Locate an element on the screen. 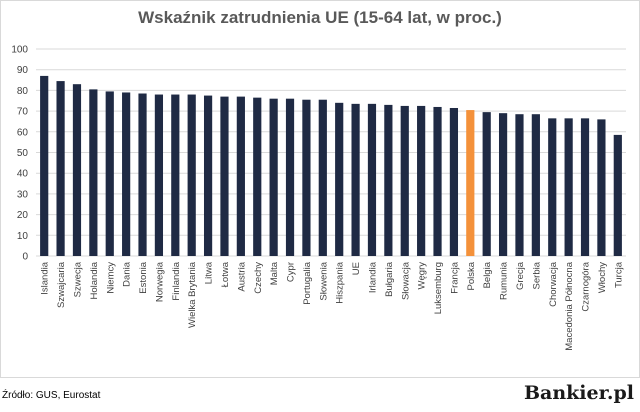  bar-dania is located at coordinates (126, 174).